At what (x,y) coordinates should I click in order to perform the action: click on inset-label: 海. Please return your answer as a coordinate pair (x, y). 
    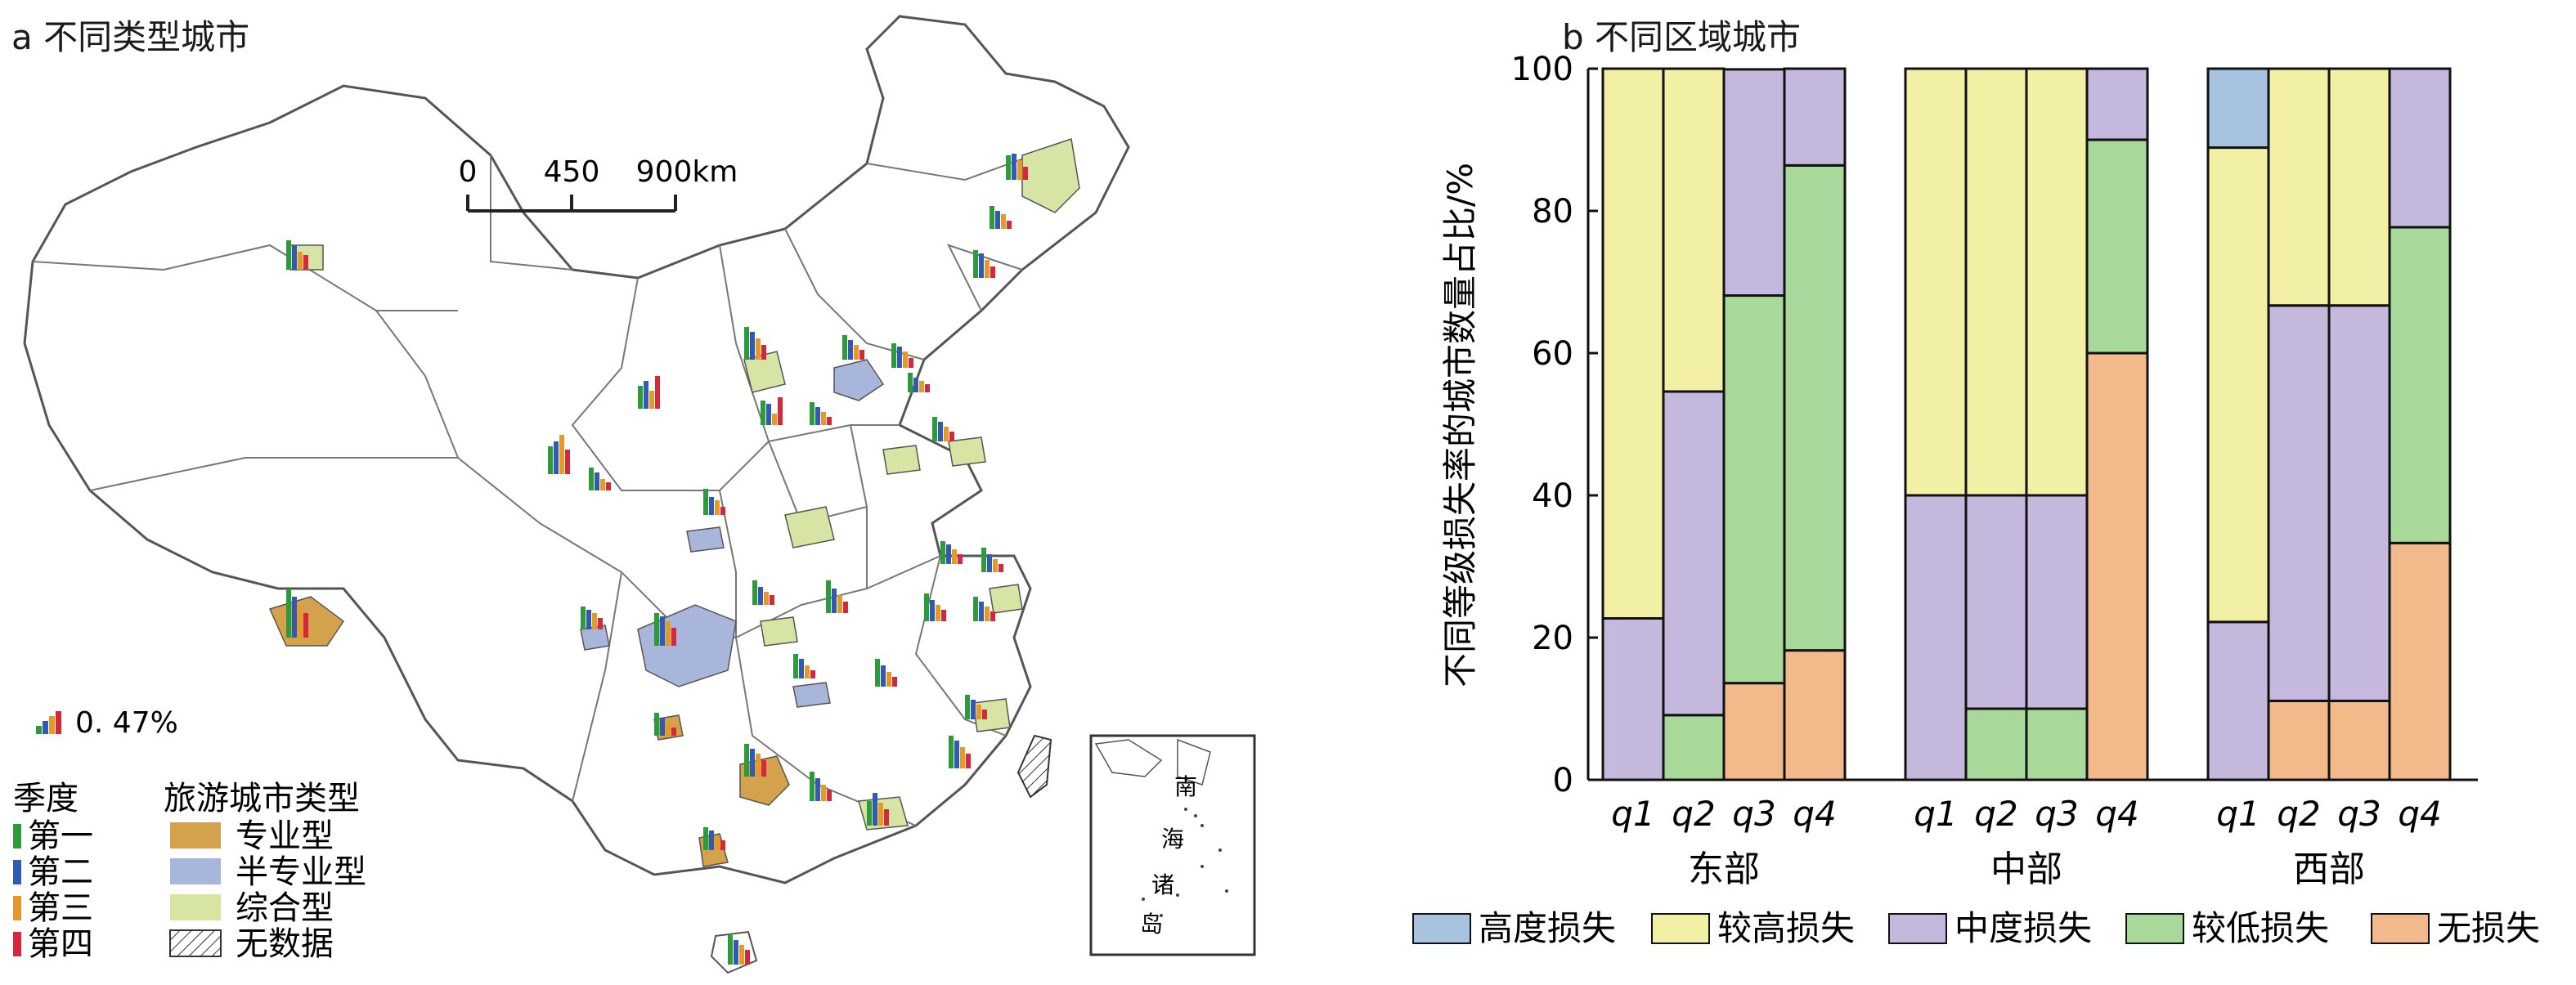
    Looking at the image, I should click on (1172, 839).